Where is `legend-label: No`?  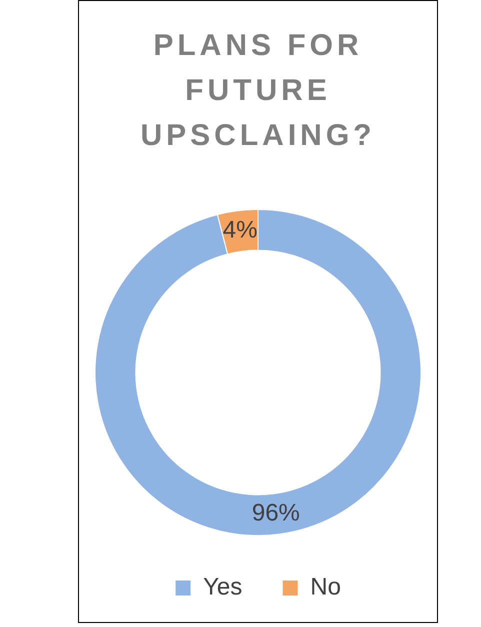 legend-label: No is located at coordinates (325, 587).